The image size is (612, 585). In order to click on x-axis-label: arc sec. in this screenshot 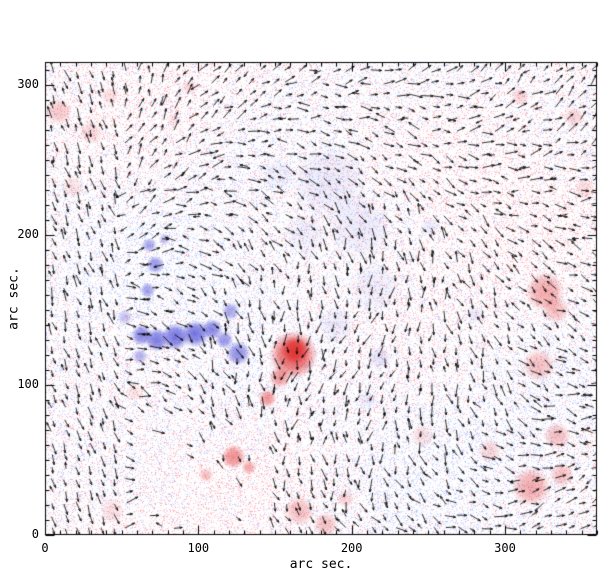, I will do `click(321, 564)`.